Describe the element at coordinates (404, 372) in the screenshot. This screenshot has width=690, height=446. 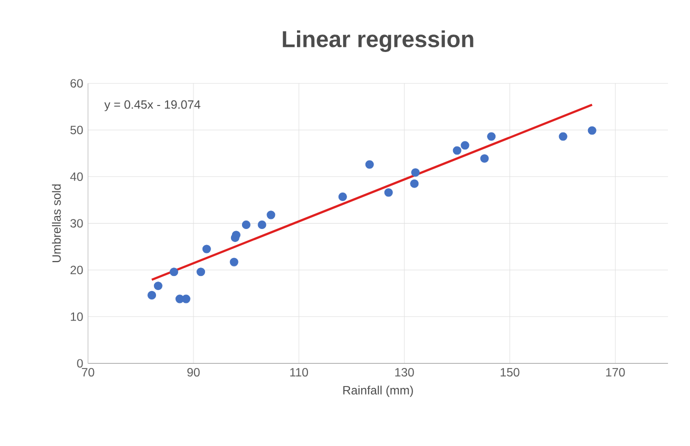
I see `x-tick-label: 130` at that location.